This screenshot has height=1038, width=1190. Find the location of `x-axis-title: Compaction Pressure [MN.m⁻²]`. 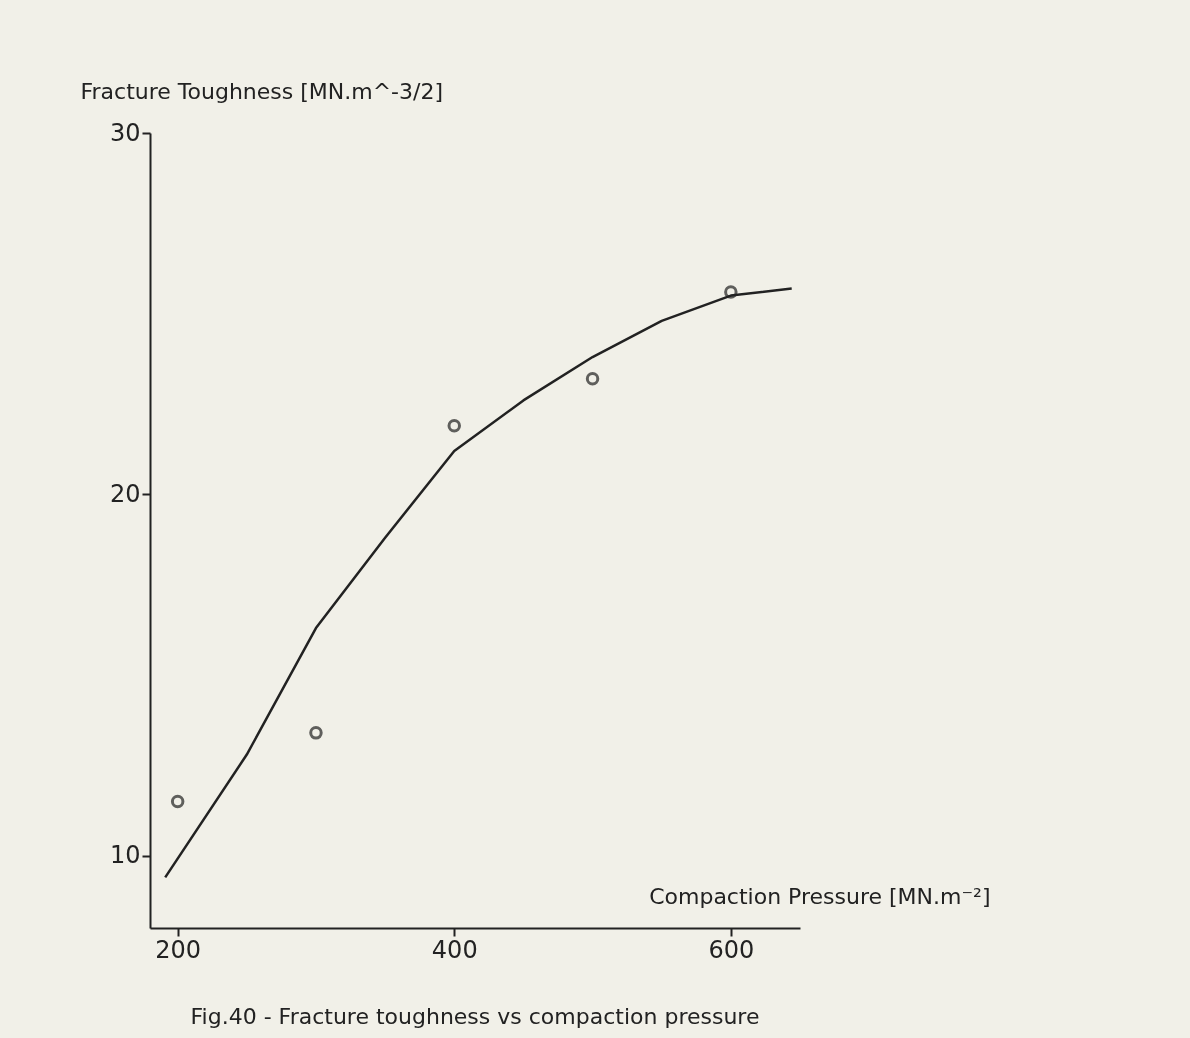

x-axis-title: Compaction Pressure [MN.m⁻²] is located at coordinates (820, 896).